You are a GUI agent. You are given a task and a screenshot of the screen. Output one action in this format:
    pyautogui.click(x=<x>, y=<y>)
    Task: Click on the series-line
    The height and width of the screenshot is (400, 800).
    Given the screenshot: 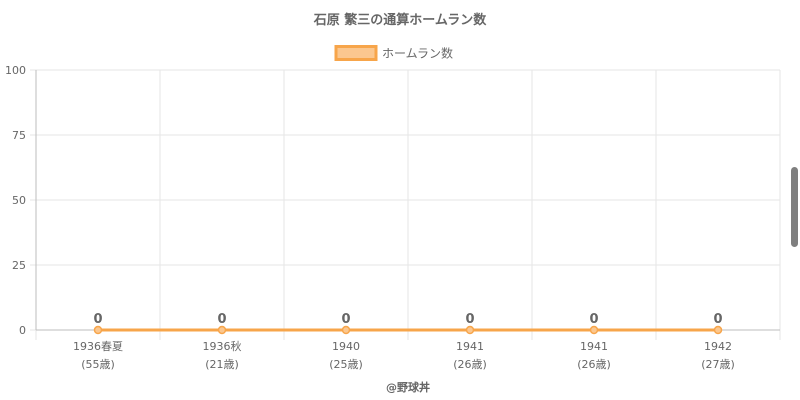 What is the action you would take?
    pyautogui.click(x=408, y=330)
    